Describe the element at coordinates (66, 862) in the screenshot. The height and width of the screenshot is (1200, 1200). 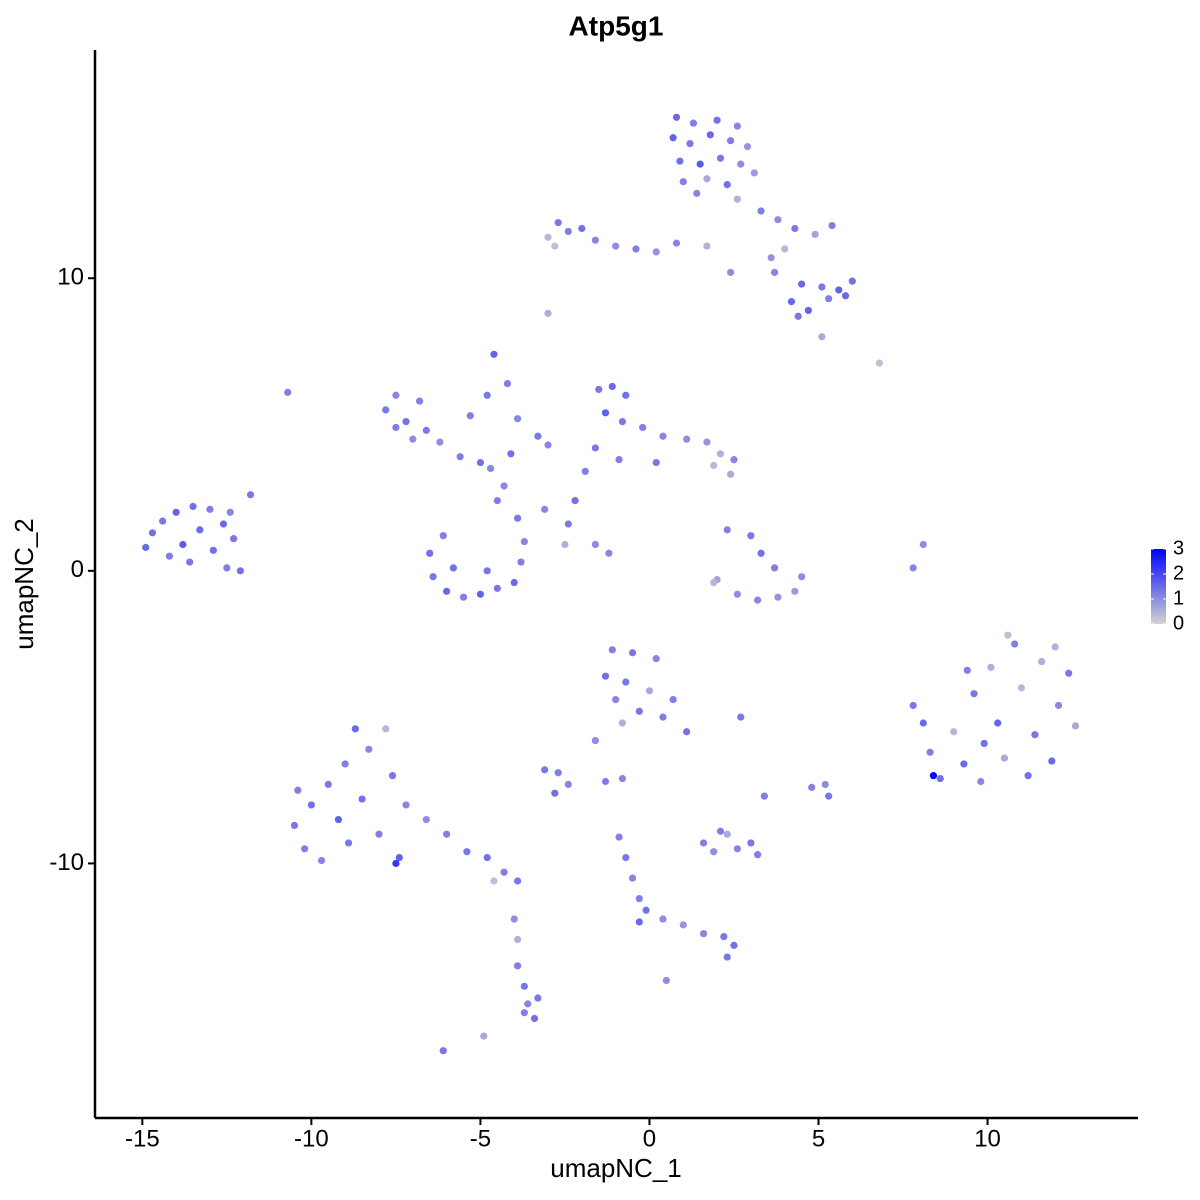
I see `y-tick-label: -10` at that location.